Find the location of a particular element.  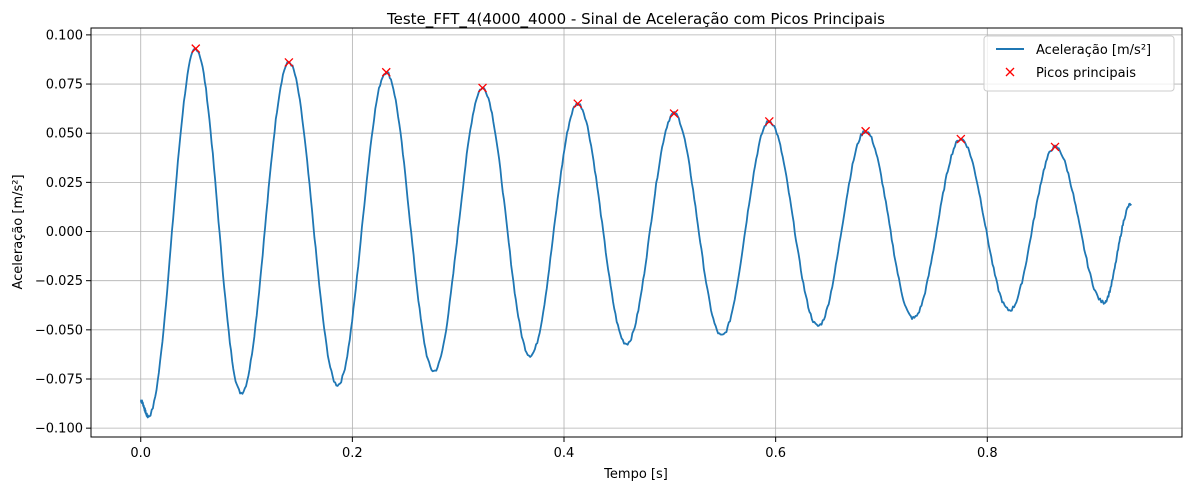

y-tick-label: 0.025 is located at coordinates (64, 183).